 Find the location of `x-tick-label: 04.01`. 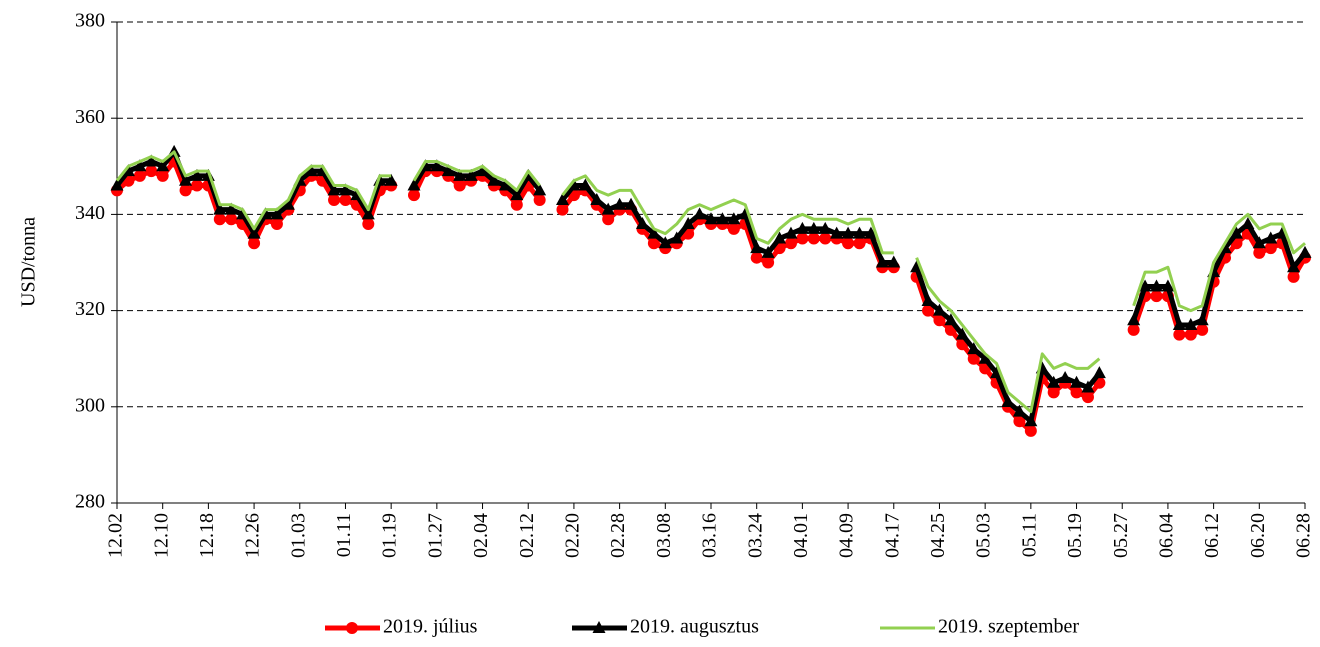

x-tick-label: 04.01 is located at coordinates (801, 535).